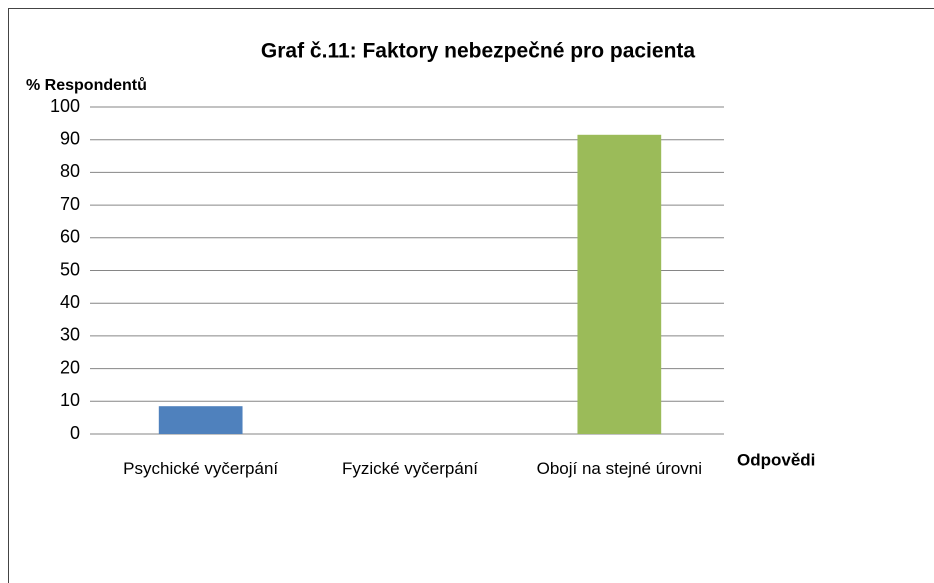 Image resolution: width=934 pixels, height=583 pixels. Describe the element at coordinates (70, 204) in the screenshot. I see `y-tick-label: 70` at that location.